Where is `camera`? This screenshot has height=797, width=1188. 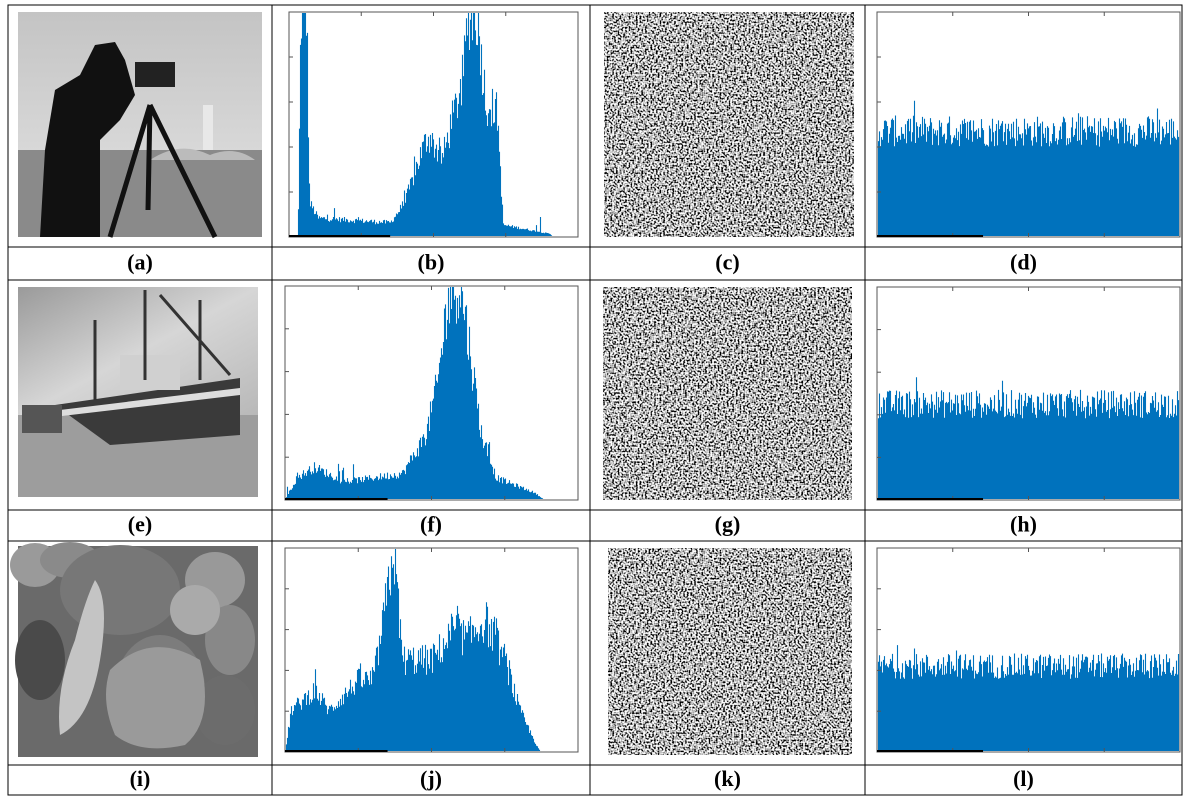
camera is located at coordinates (155, 74).